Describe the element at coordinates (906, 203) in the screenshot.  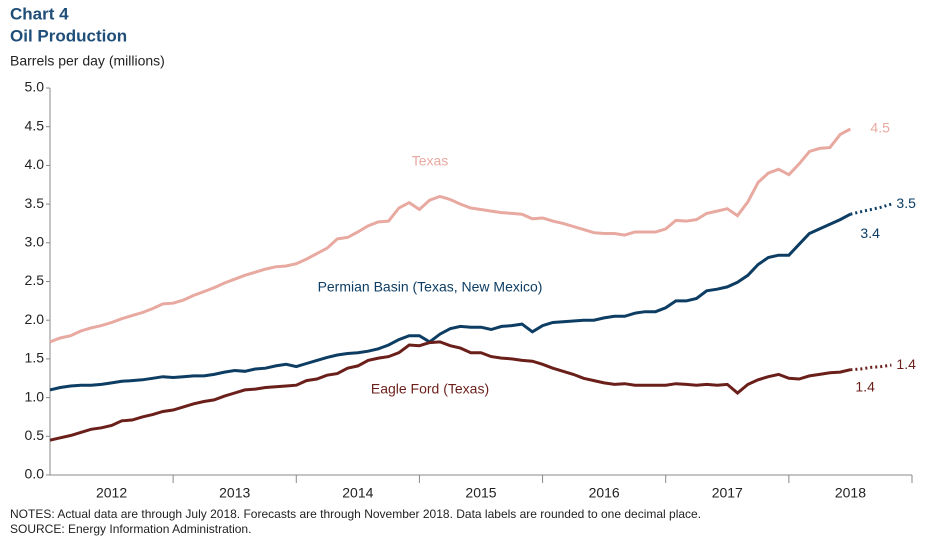
I see `forecast-label: 3.5` at that location.